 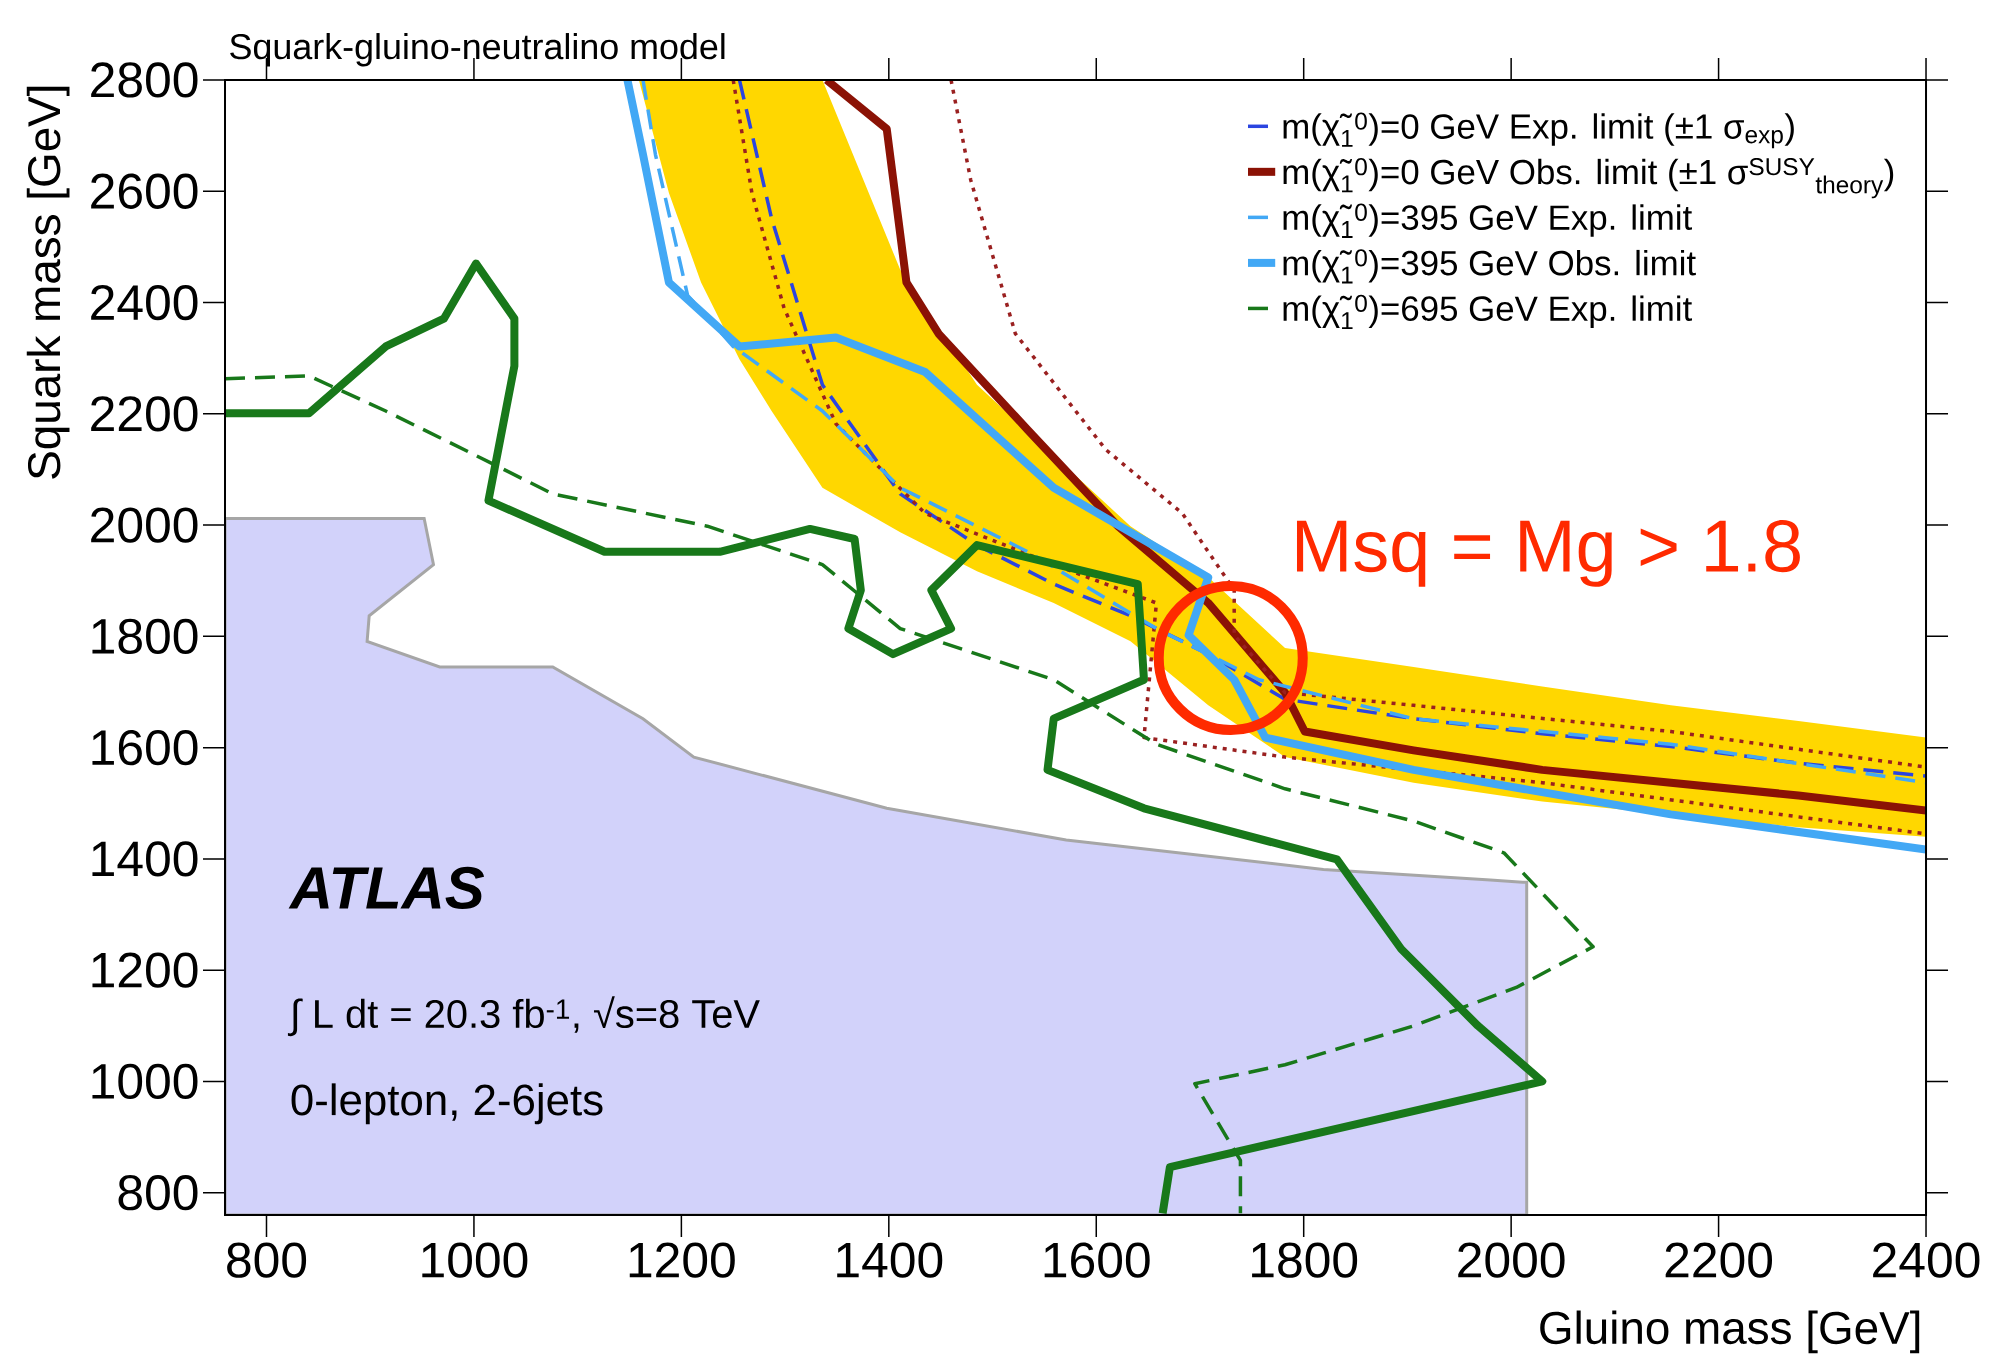 What do you see at coordinates (48, 282) in the screenshot?
I see `y-axis-title: Squark mass [GeV]` at bounding box center [48, 282].